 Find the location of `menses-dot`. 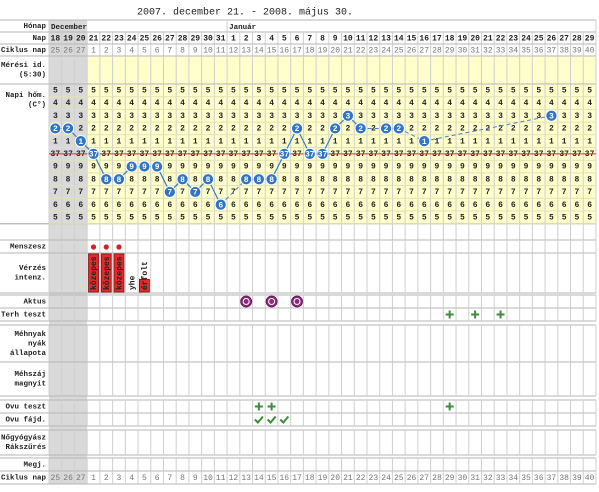

menses-dot is located at coordinates (93, 247).